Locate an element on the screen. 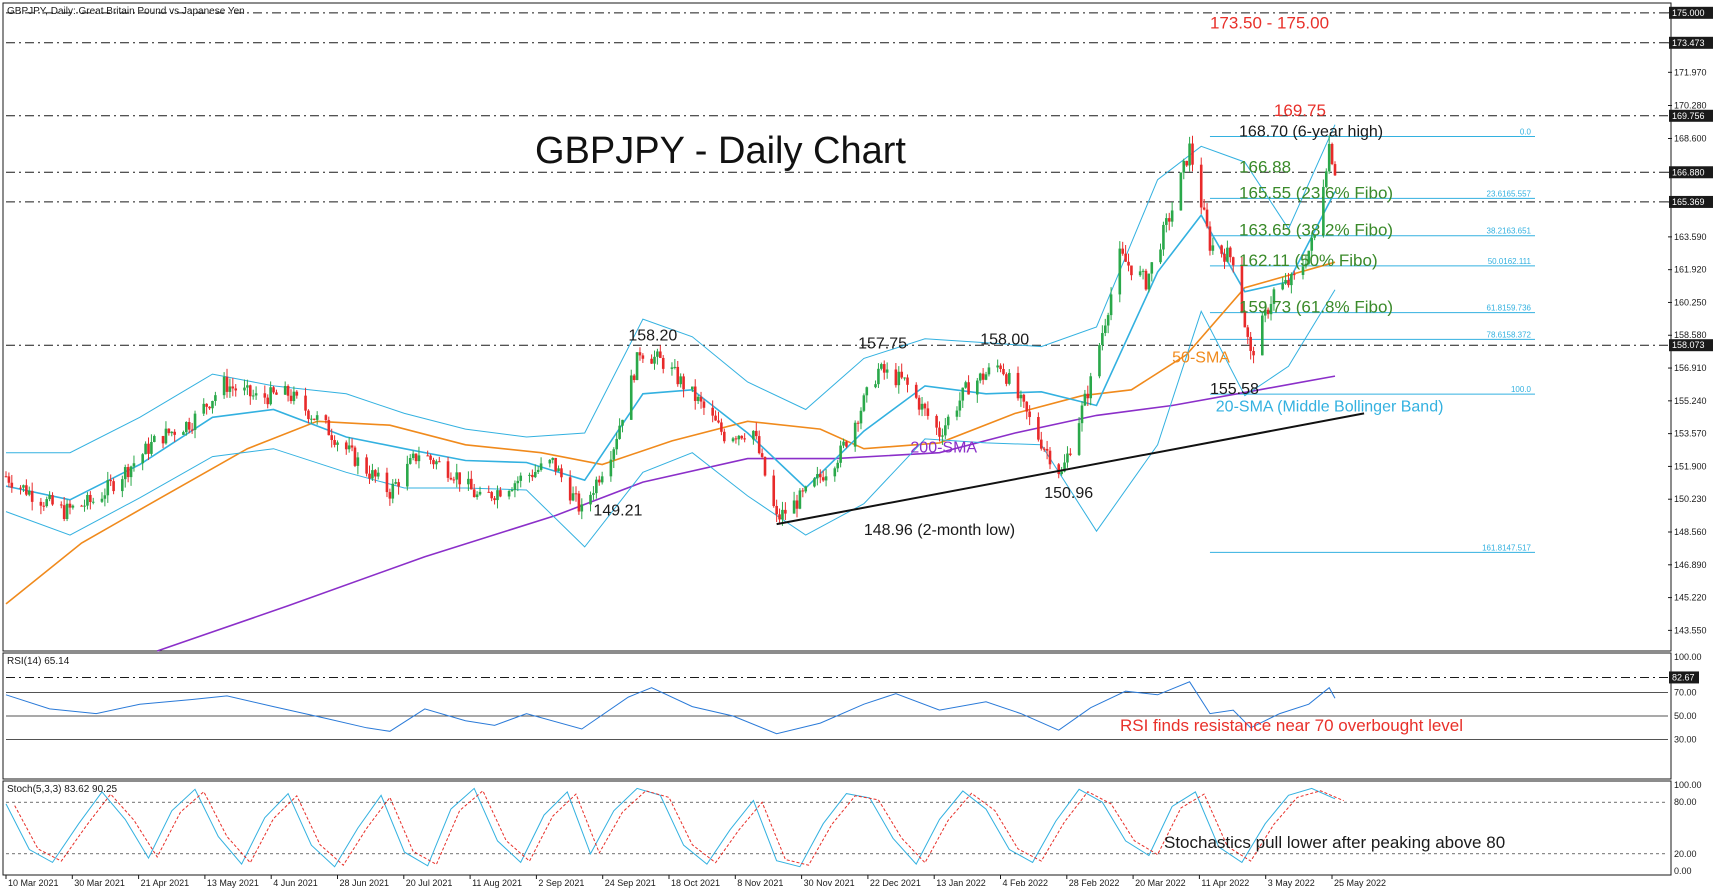 This screenshot has width=1715, height=893. rsi-tick-label: 100.00 is located at coordinates (1688, 657).